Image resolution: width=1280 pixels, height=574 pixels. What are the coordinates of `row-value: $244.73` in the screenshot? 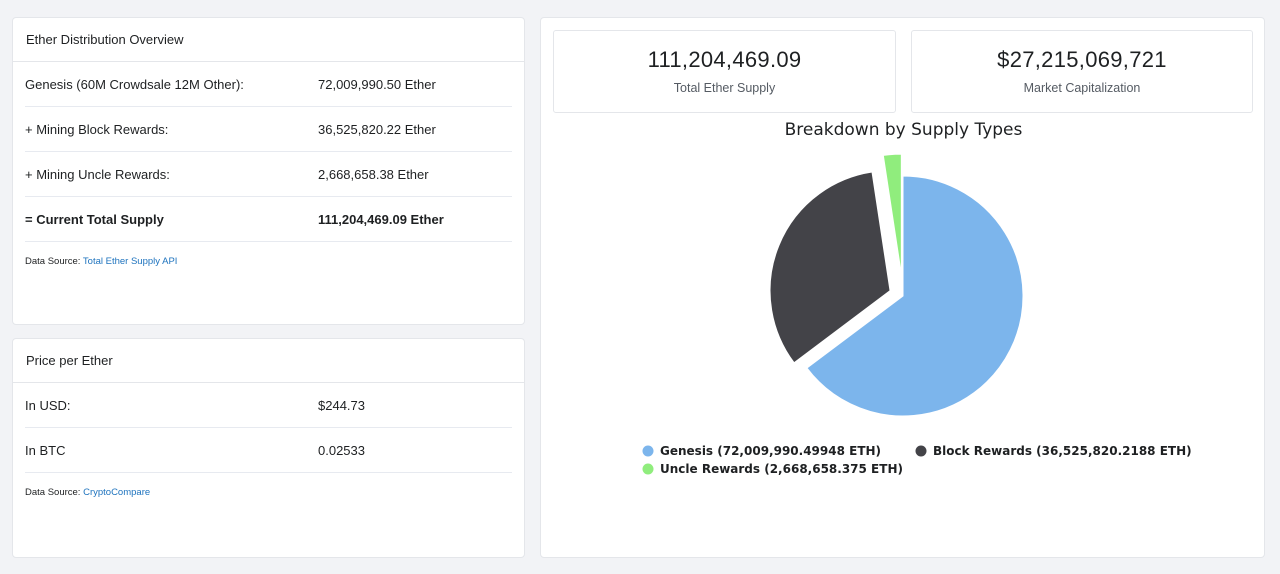 It's located at (341, 405).